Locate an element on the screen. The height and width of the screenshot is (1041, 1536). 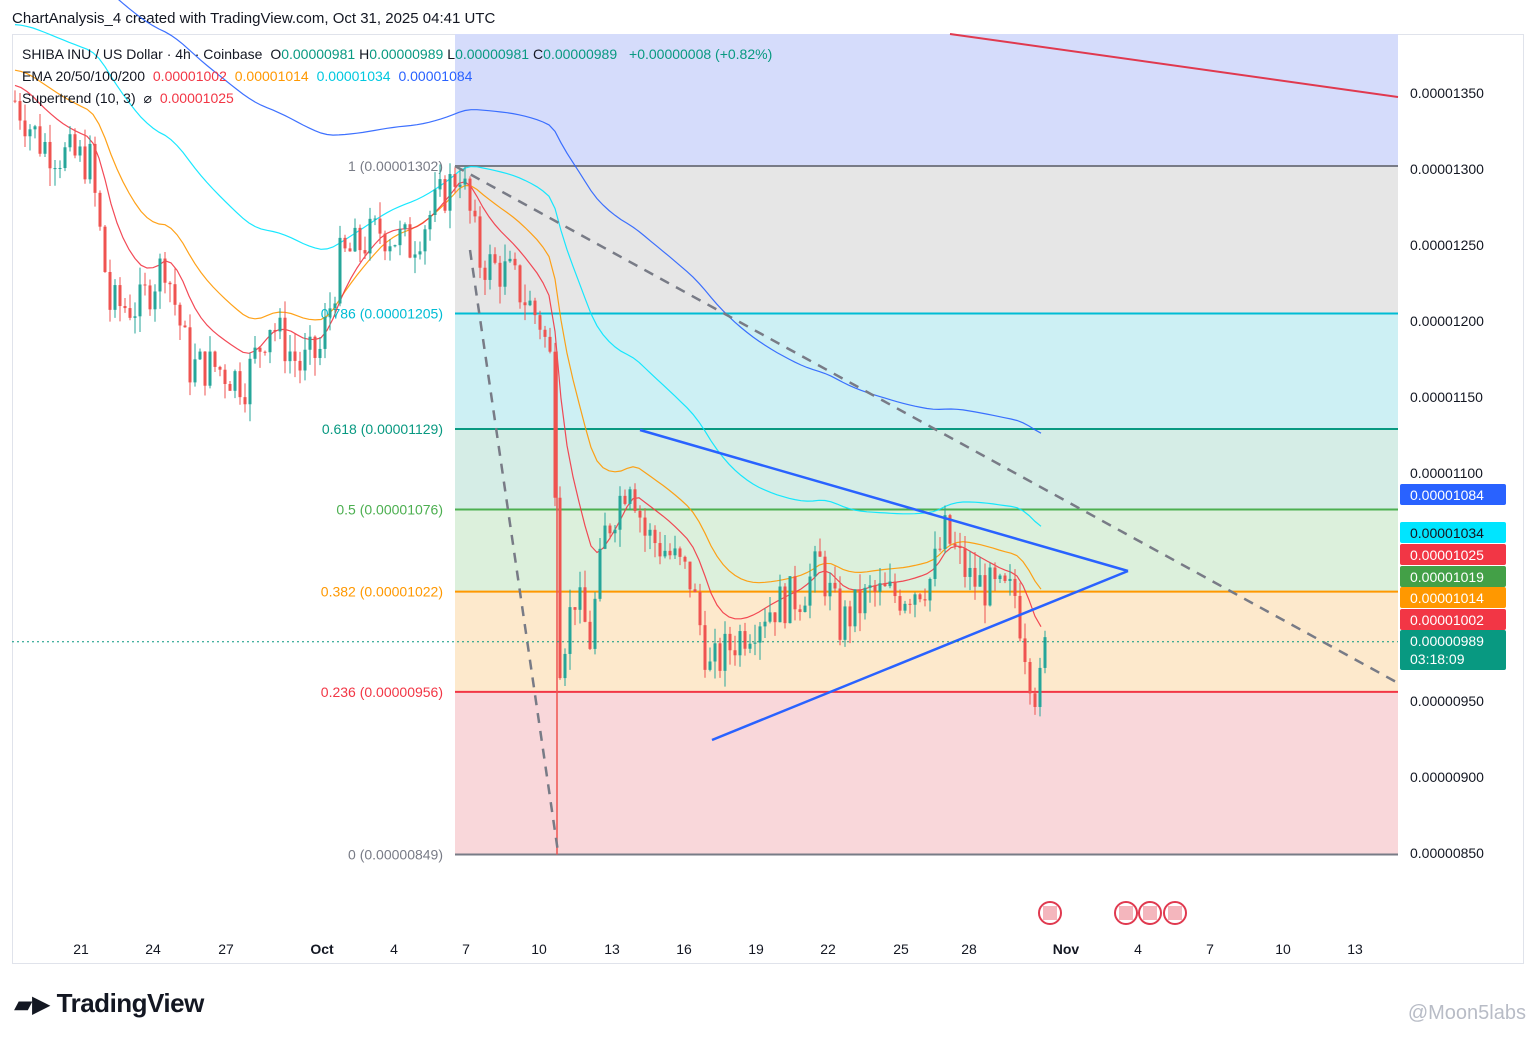
x-tick-label: 28 is located at coordinates (969, 949).